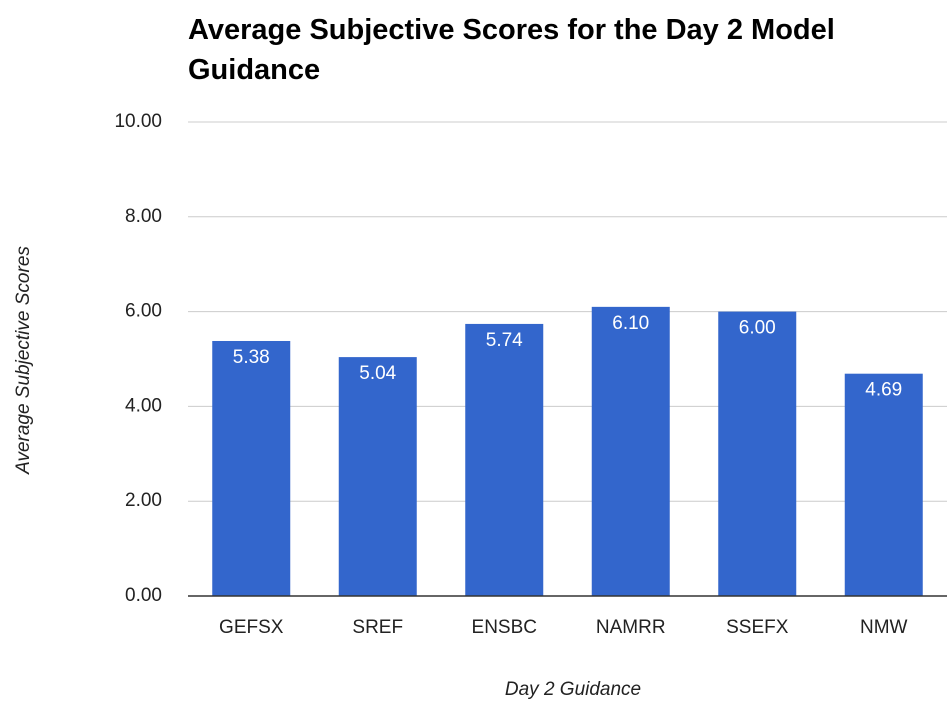 The width and height of the screenshot is (947, 704). What do you see at coordinates (23, 360) in the screenshot?
I see `y-axis-label: Average Subjective Scores` at bounding box center [23, 360].